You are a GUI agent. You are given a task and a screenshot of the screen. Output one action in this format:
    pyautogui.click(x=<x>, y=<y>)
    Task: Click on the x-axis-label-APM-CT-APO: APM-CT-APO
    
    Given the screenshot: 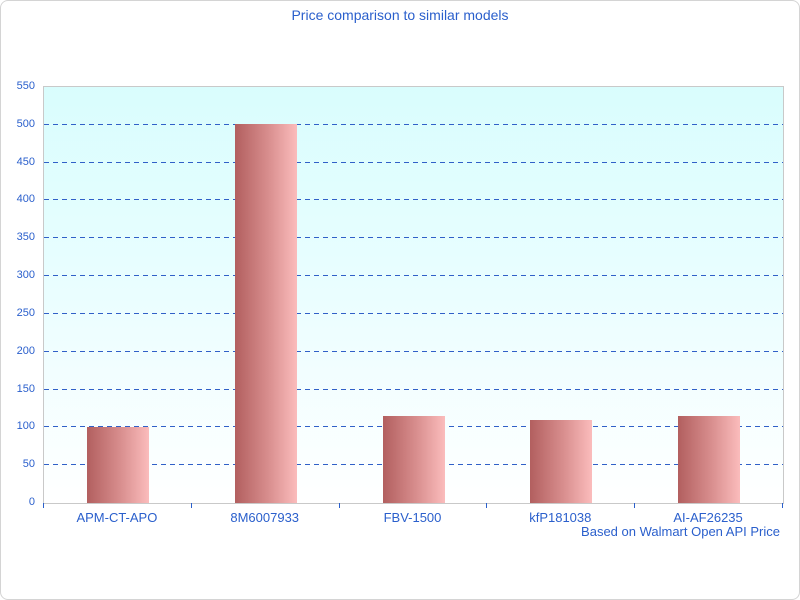 What is the action you would take?
    pyautogui.click(x=117, y=517)
    